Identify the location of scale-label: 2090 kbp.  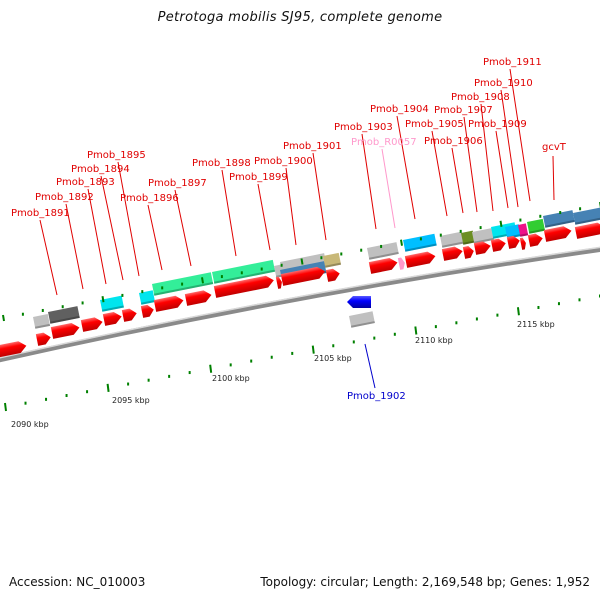
(30, 424).